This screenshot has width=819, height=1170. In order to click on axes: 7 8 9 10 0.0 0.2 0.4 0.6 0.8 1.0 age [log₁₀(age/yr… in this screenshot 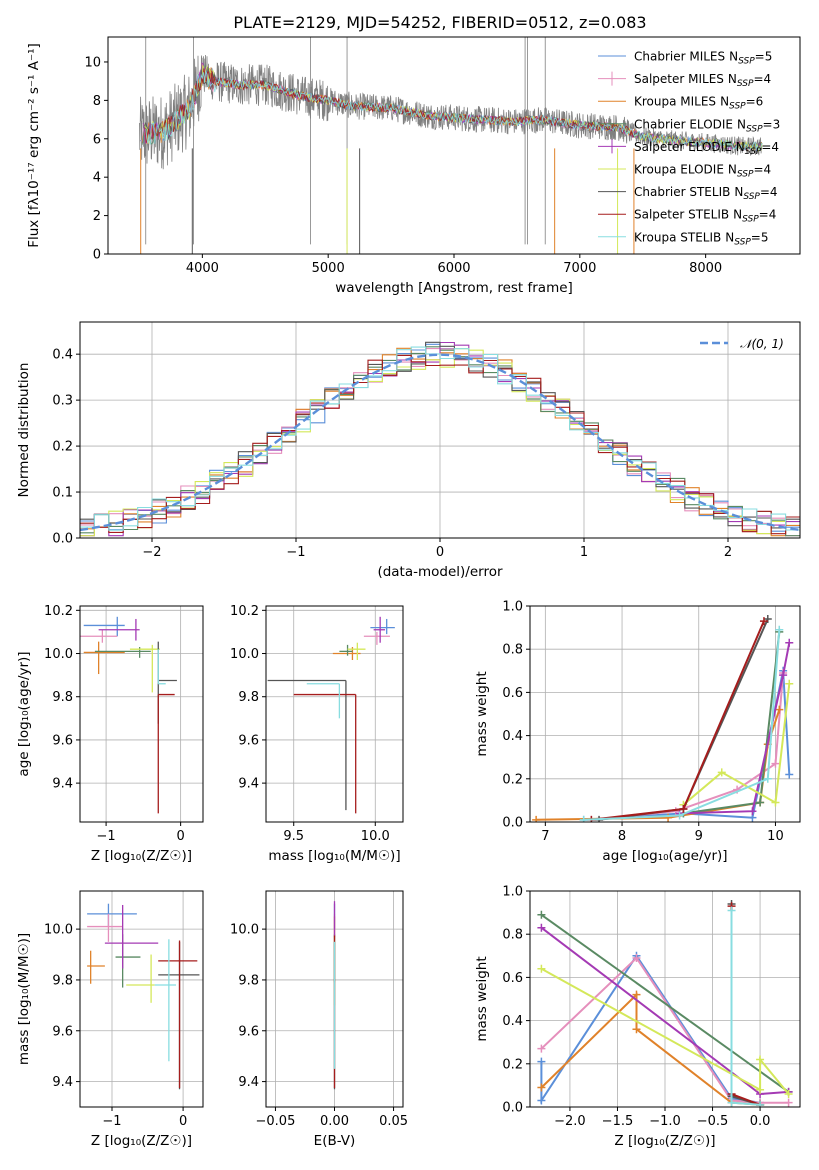, I will do `click(637, 732)`.